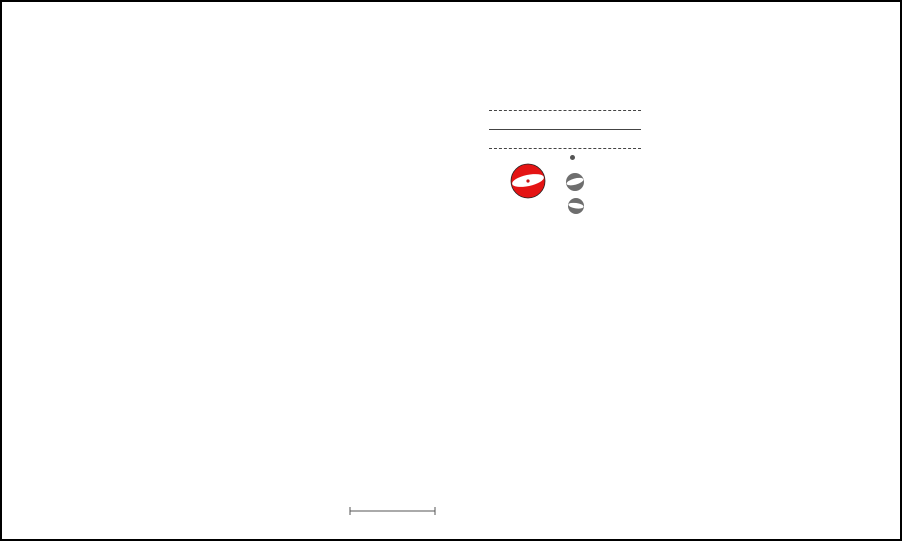 The height and width of the screenshot is (541, 902). Describe the element at coordinates (392, 511) in the screenshot. I see `time-scalebar` at that location.